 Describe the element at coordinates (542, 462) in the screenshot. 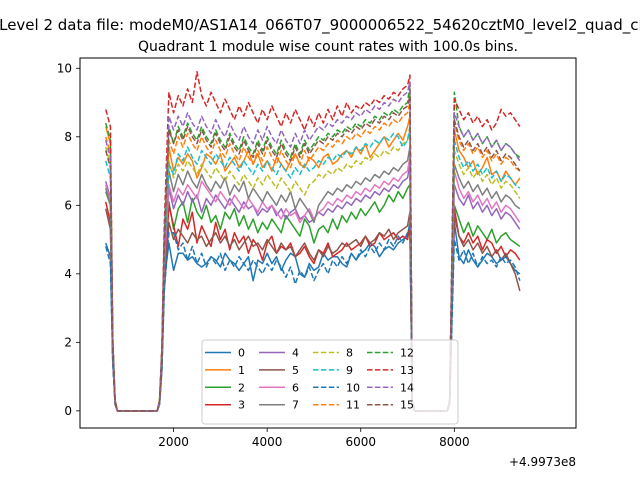

I see `x-offset-label: +4.9973e8` at that location.